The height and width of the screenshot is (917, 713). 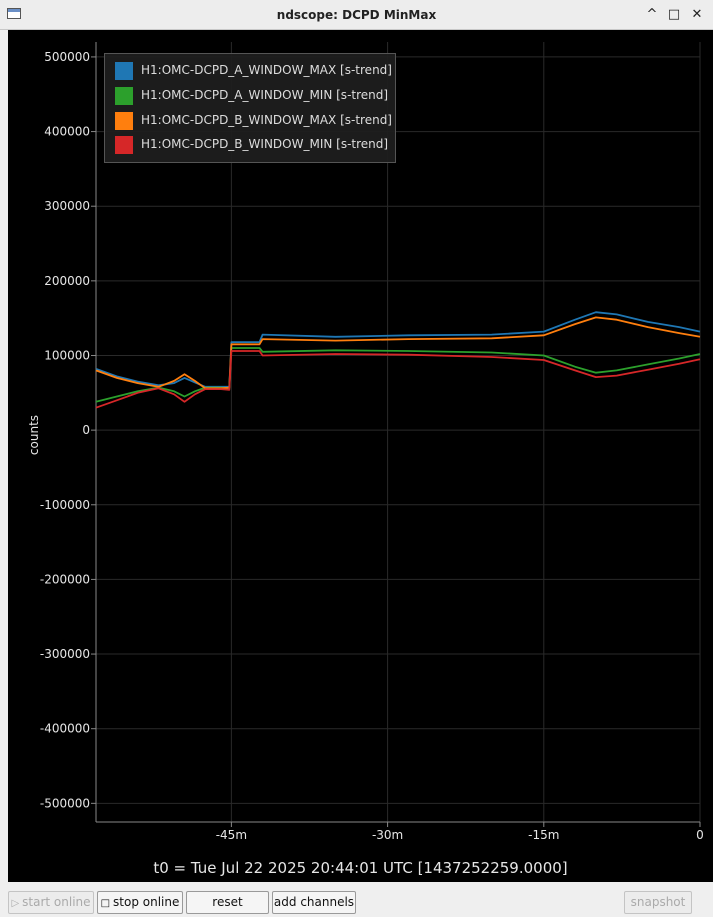 I want to click on legend-label: H1:OMC-DCPD_B_WINDOW_MIN [s-trend], so click(x=265, y=144).